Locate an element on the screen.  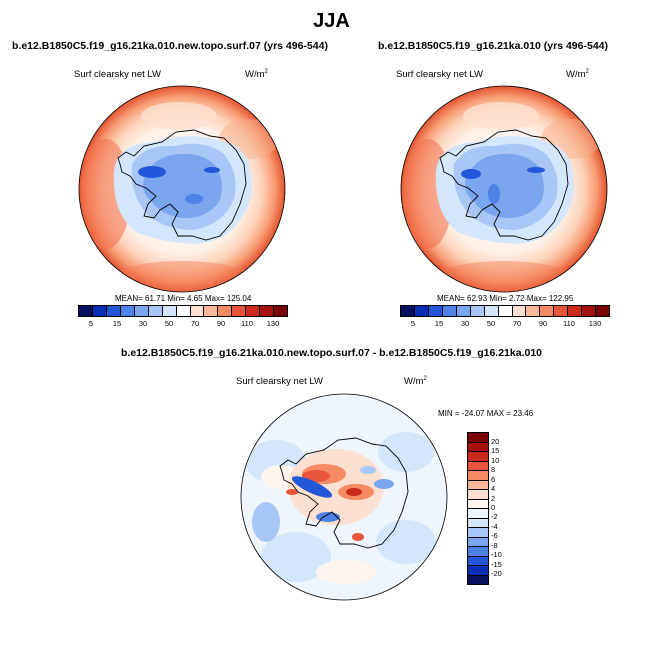
right-variable-label: Surf clearsky net LW is located at coordinates (439, 74).